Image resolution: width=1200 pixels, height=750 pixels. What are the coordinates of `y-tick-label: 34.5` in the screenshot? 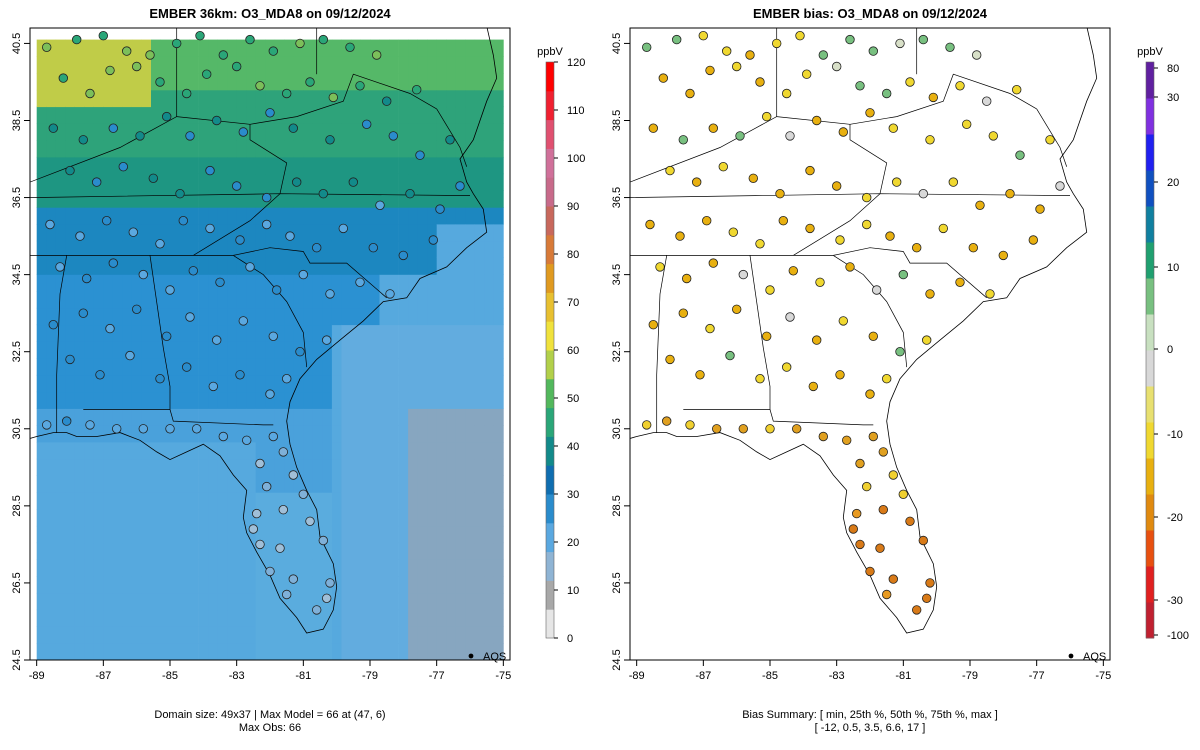 It's located at (17, 274).